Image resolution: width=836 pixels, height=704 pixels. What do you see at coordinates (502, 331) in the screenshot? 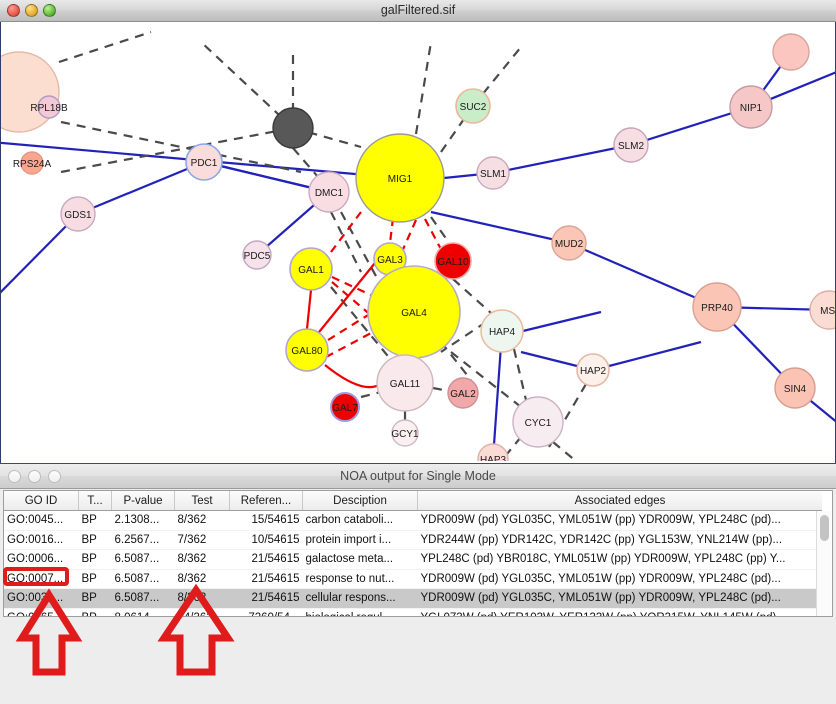
I see `node-hap4` at bounding box center [502, 331].